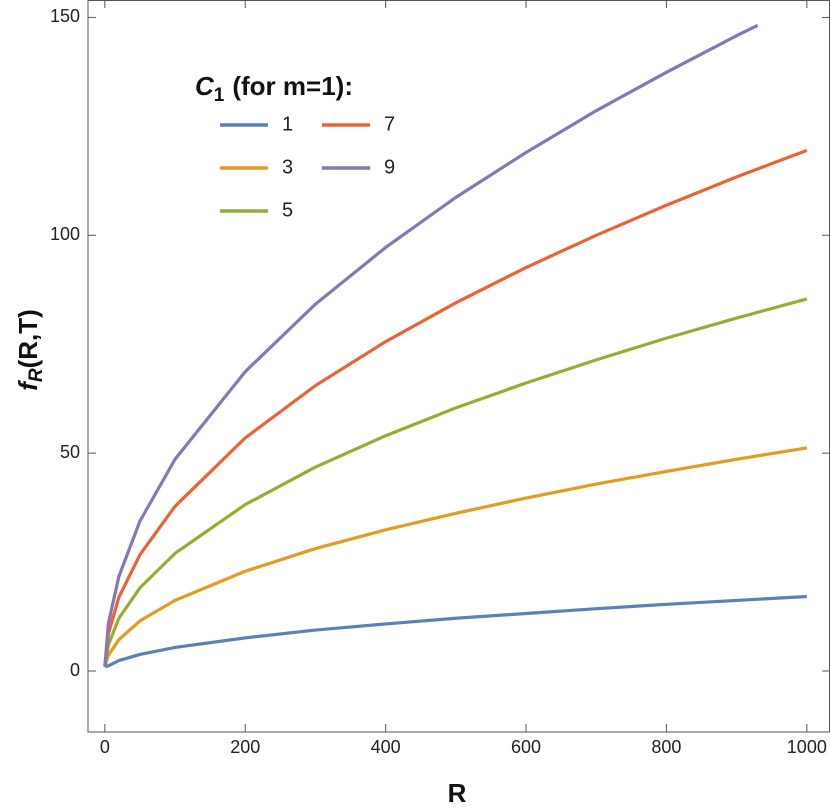 The height and width of the screenshot is (811, 830). Describe the element at coordinates (287, 167) in the screenshot. I see `legend-label: 3` at that location.